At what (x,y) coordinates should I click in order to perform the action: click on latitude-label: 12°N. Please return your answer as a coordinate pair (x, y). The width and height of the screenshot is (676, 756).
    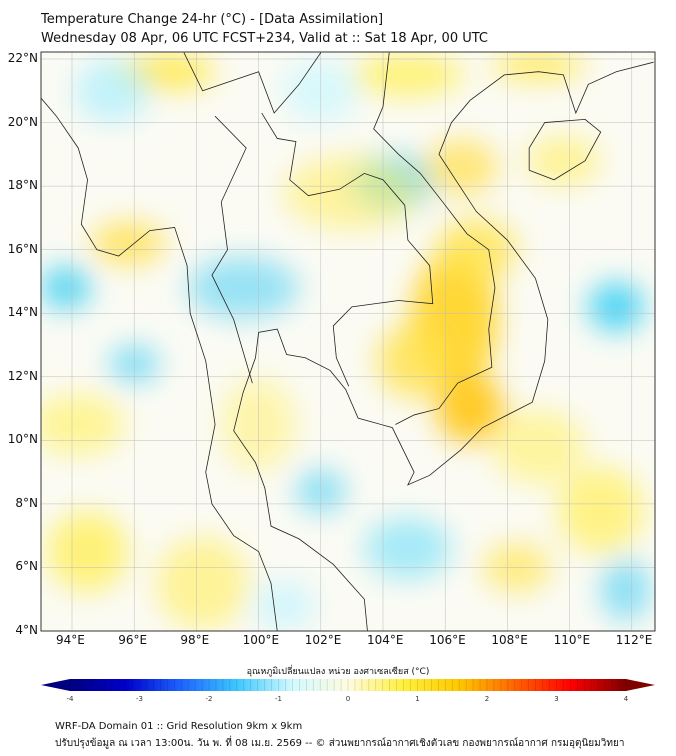
    Looking at the image, I should click on (22, 375).